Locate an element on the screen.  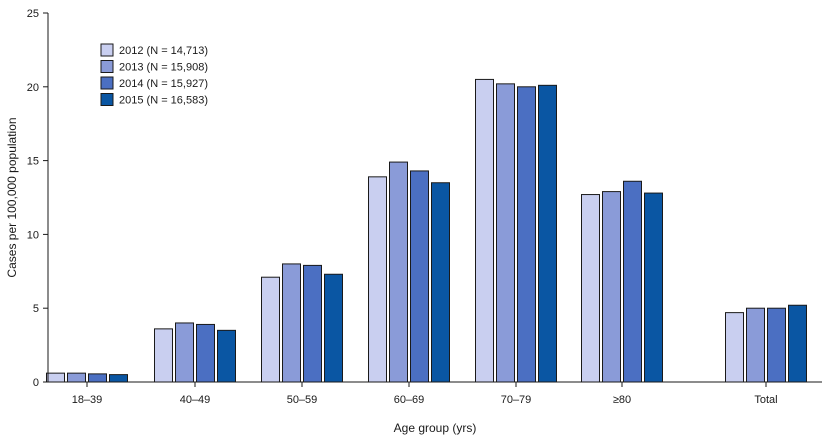
x-axis-title: Age group (yrs) is located at coordinates (435, 428).